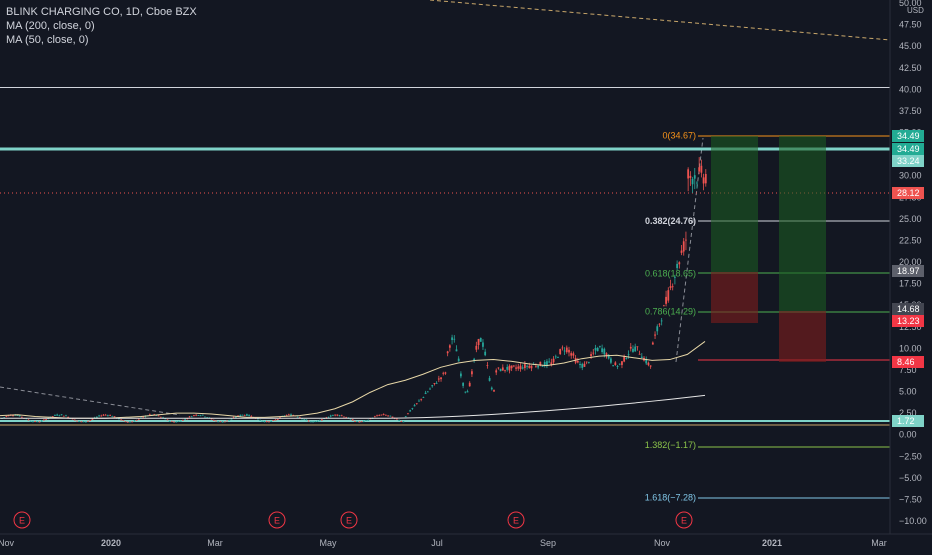  I want to click on trendline-lower, so click(90, 401).